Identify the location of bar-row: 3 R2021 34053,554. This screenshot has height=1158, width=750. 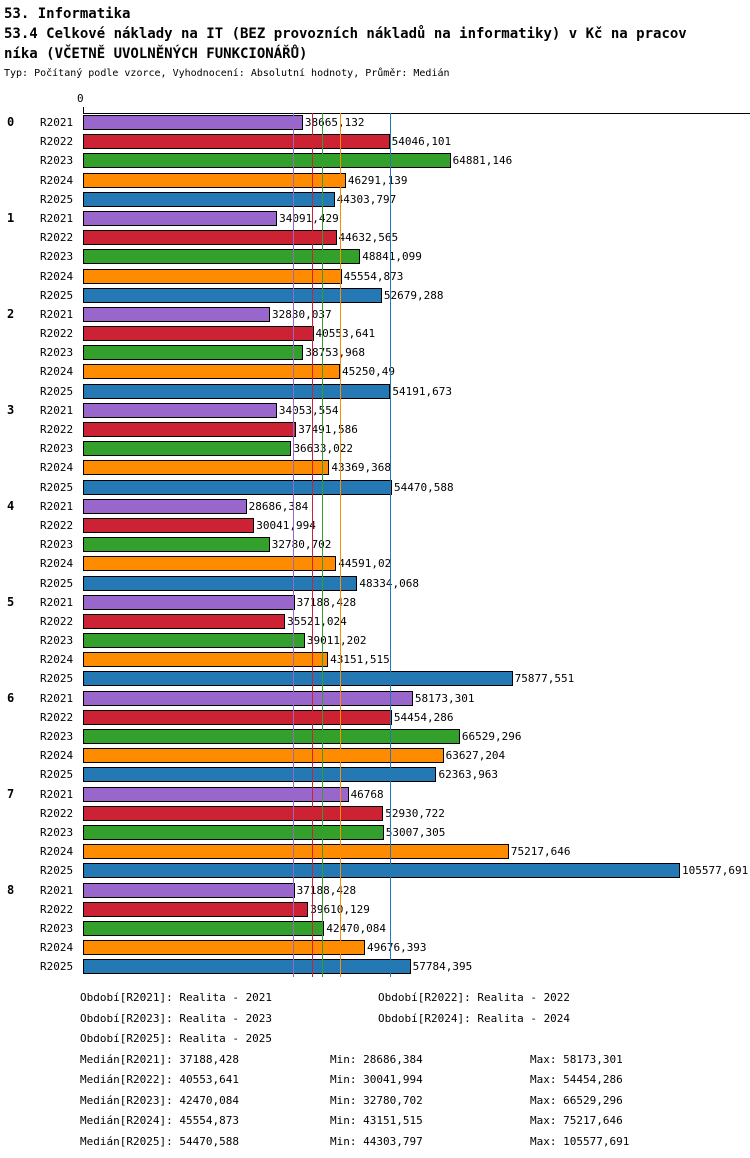
(375, 410).